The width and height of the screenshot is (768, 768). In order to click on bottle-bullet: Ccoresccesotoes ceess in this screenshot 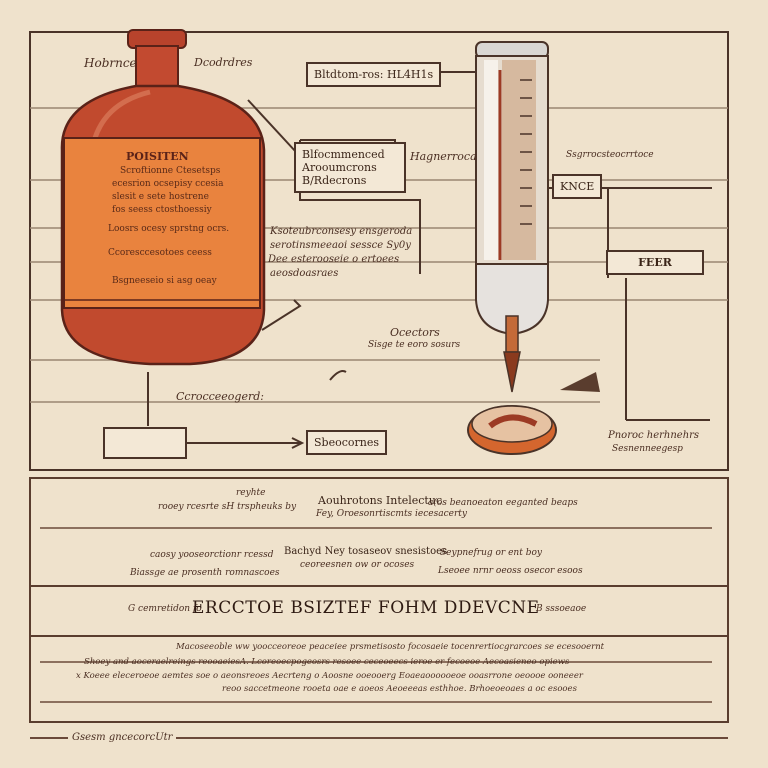, I will do `click(160, 253)`.